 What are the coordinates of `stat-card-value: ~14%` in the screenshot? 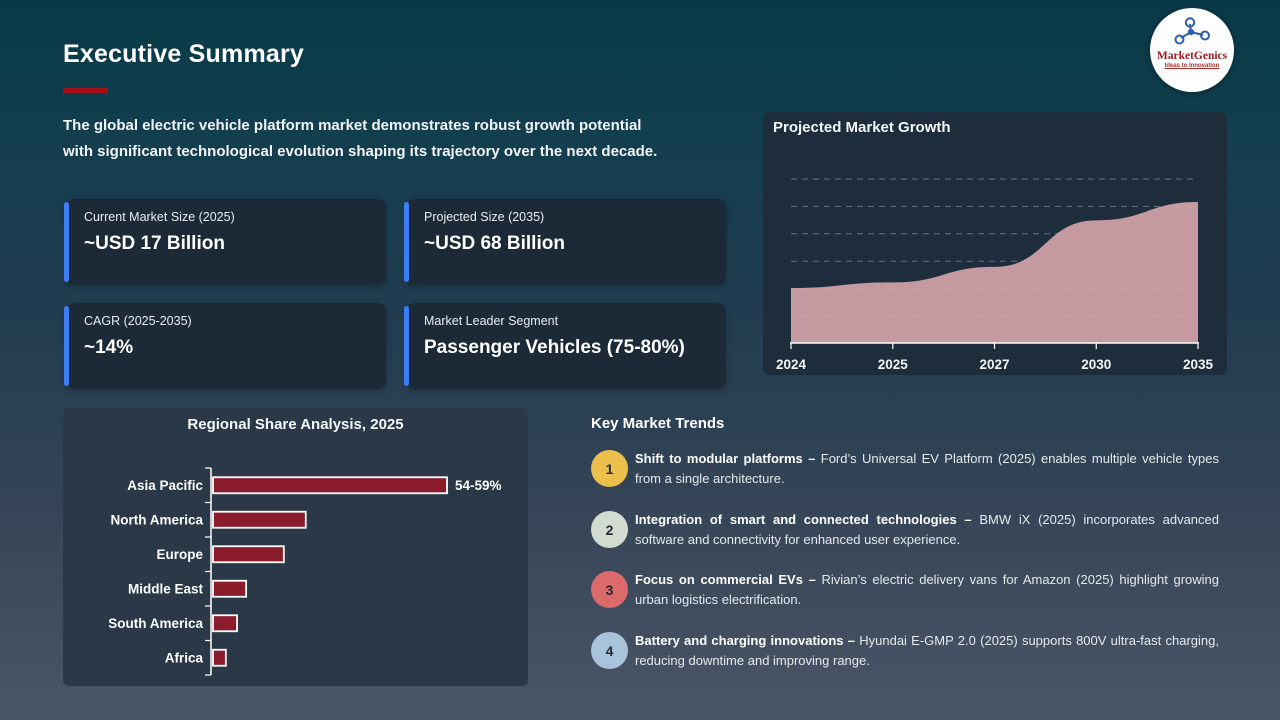 It's located at (109, 347).